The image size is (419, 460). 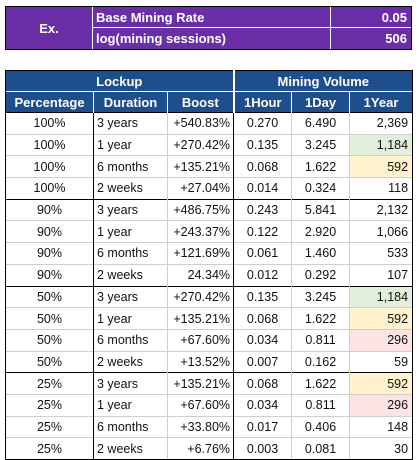 What do you see at coordinates (262, 296) in the screenshot?
I see `hour-volume-cell: 0.135` at bounding box center [262, 296].